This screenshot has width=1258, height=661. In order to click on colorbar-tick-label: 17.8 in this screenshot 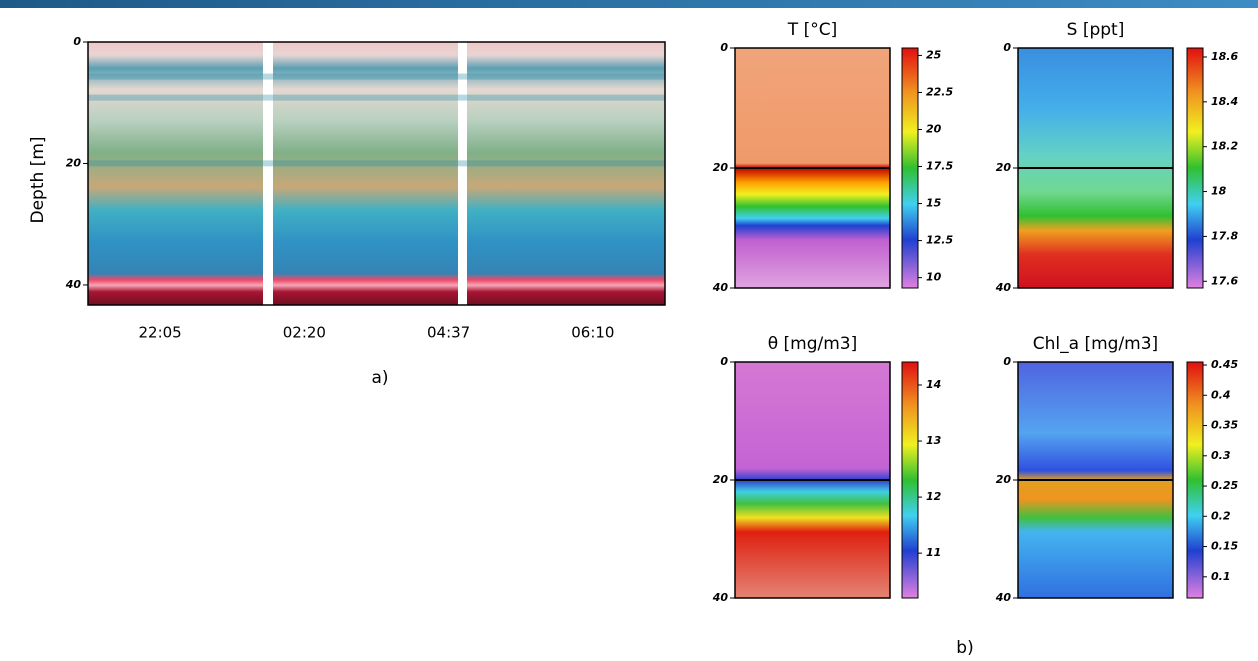, I will do `click(1224, 235)`.